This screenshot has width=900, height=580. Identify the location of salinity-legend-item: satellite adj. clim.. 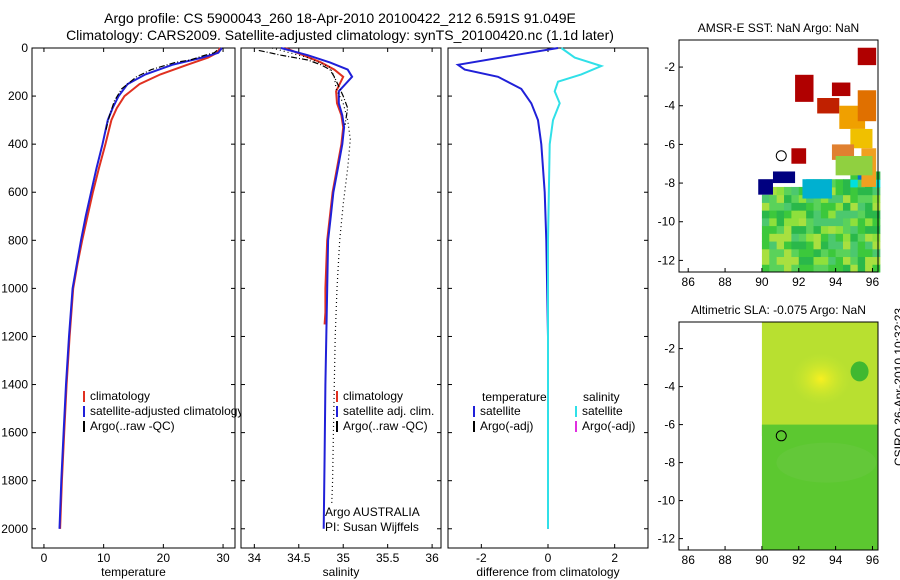
(388, 411).